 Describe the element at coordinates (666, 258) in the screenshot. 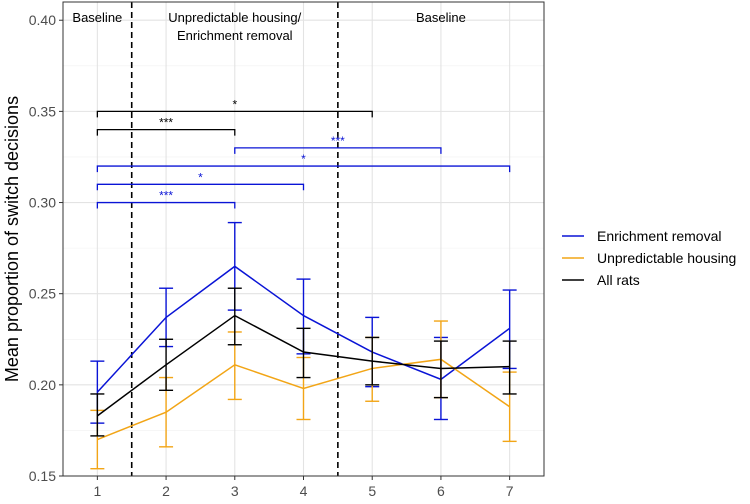

I see `legend-label: Unpredictable housing` at that location.